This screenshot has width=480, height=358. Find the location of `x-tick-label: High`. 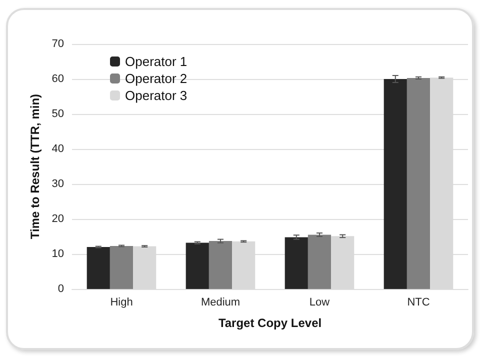

x-tick-label: High is located at coordinates (121, 302).